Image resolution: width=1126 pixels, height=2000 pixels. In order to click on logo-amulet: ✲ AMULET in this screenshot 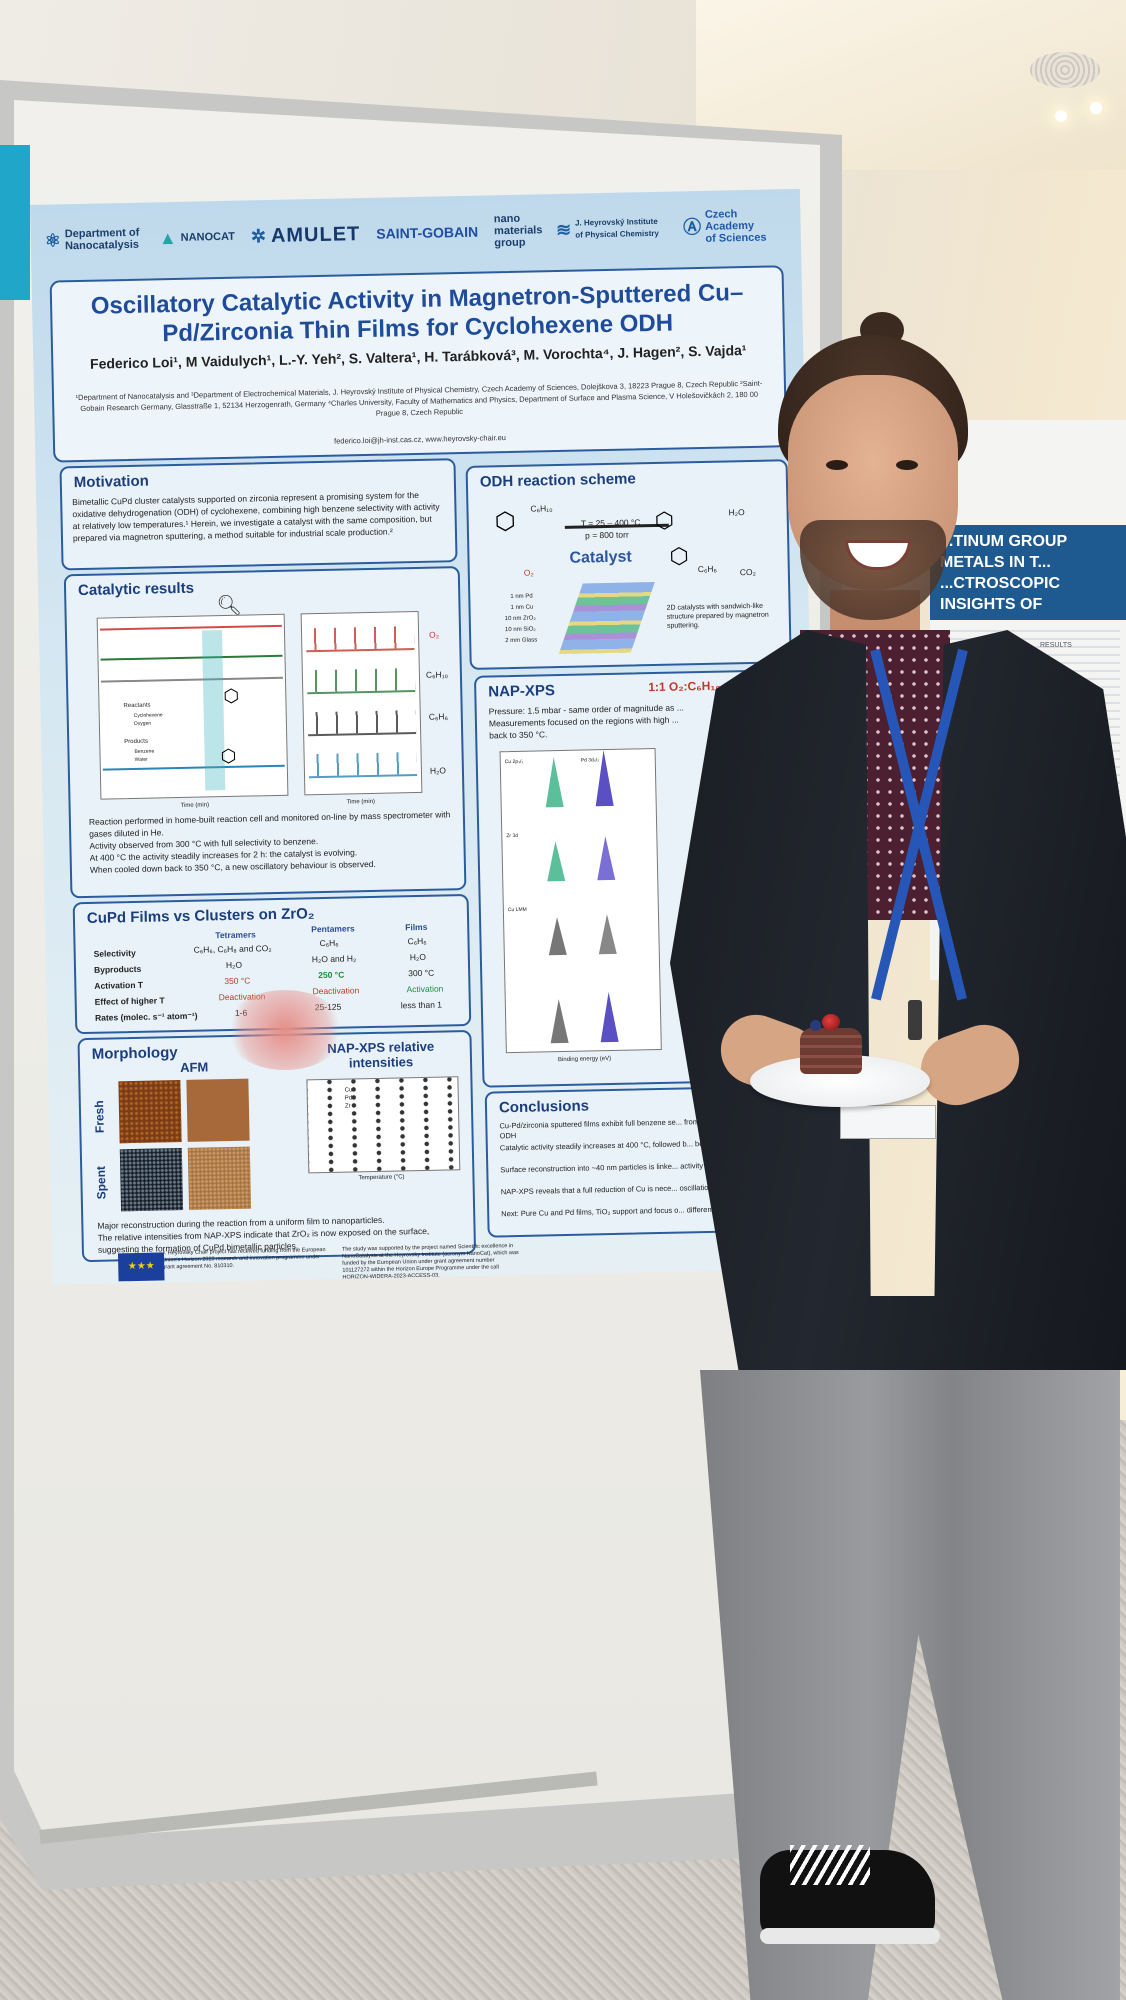, I will do `click(305, 235)`.